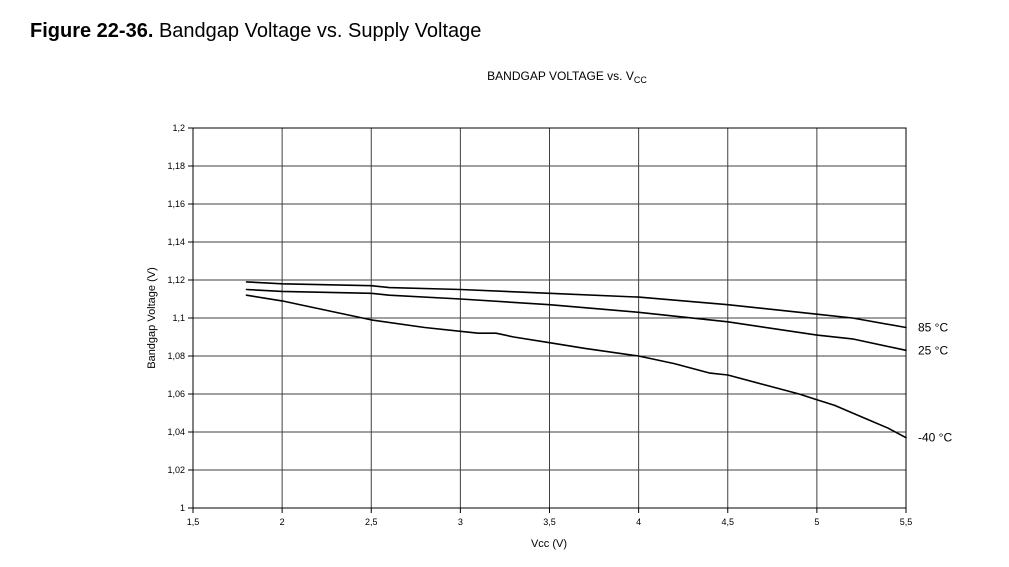 The height and width of the screenshot is (567, 1009). What do you see at coordinates (935, 383) in the screenshot?
I see `series-labels: 85 °C 25 °C -40 °C` at bounding box center [935, 383].